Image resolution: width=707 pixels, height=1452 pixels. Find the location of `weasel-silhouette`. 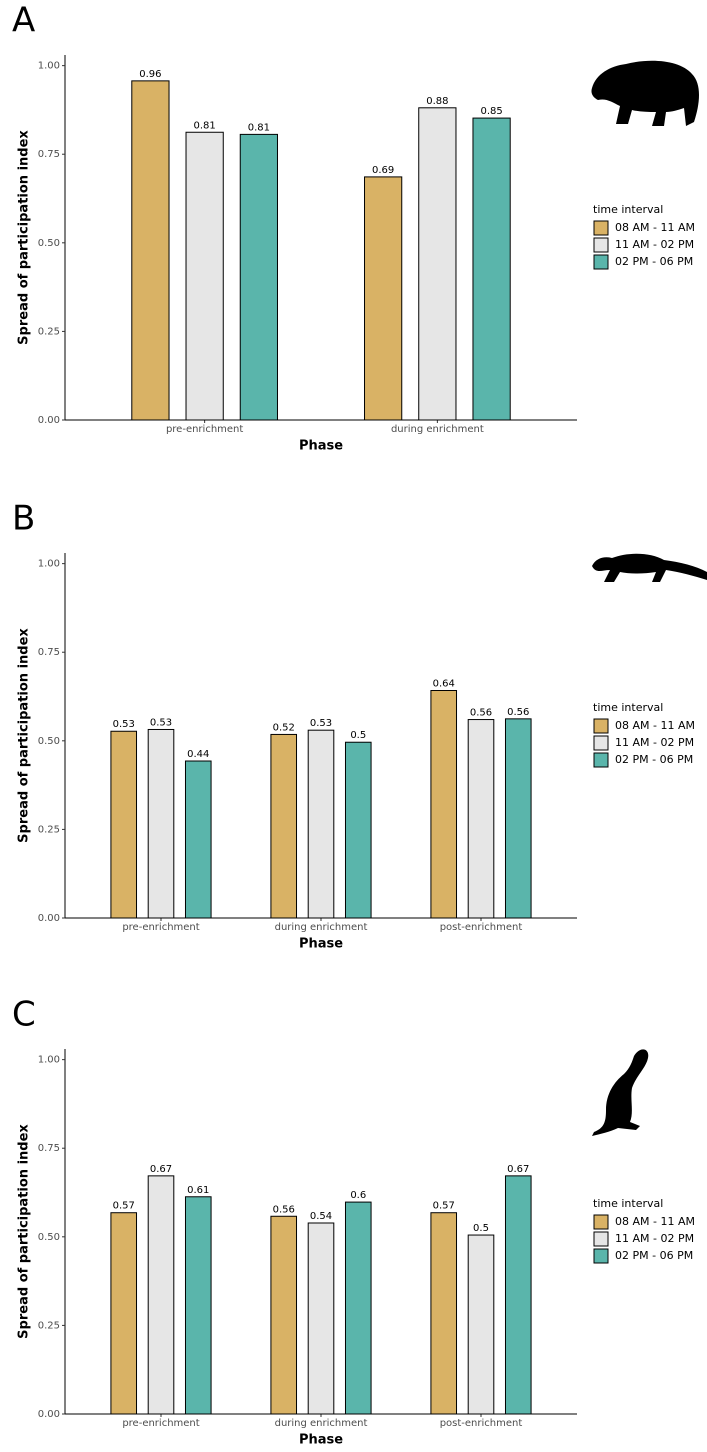

weasel-silhouette is located at coordinates (620, 1092).